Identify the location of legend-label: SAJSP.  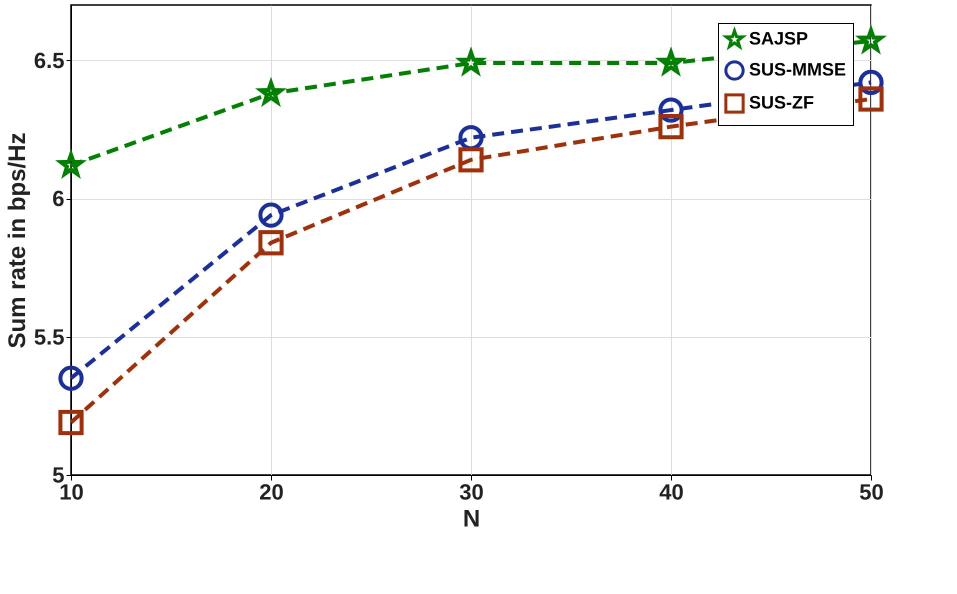
(778, 38).